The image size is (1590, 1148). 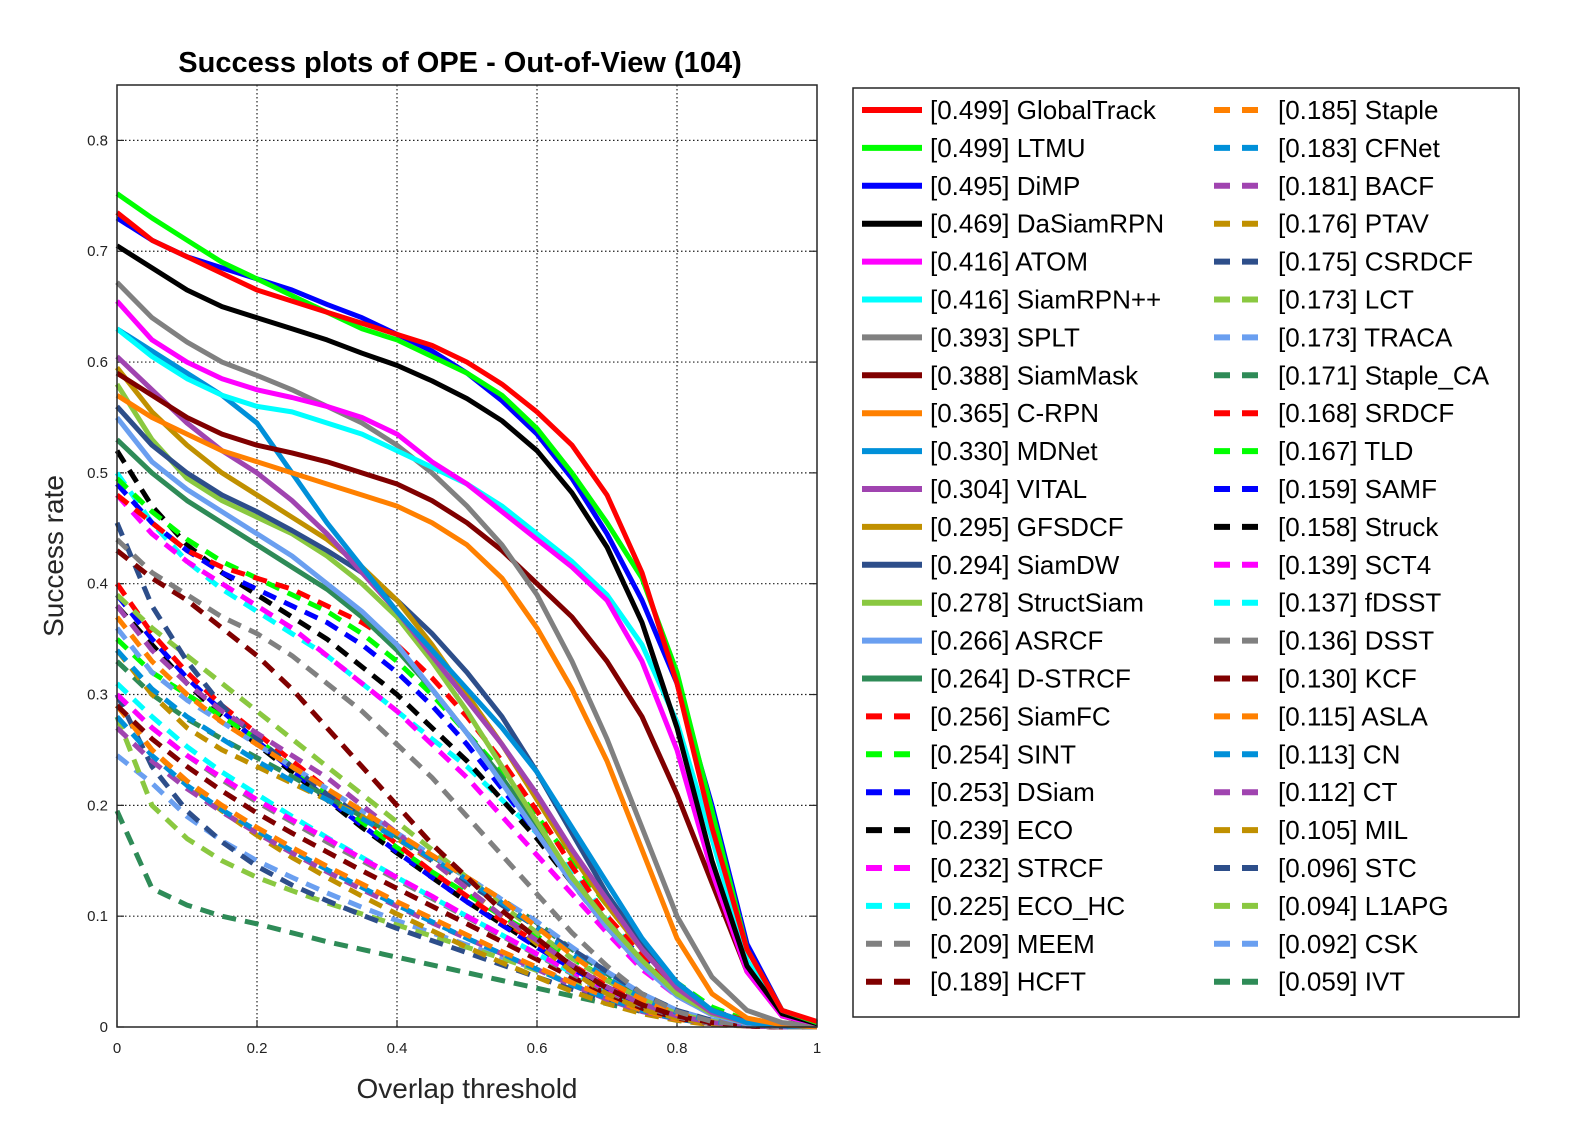 I want to click on legend-label: [0.253] DSiam, so click(x=1012, y=792).